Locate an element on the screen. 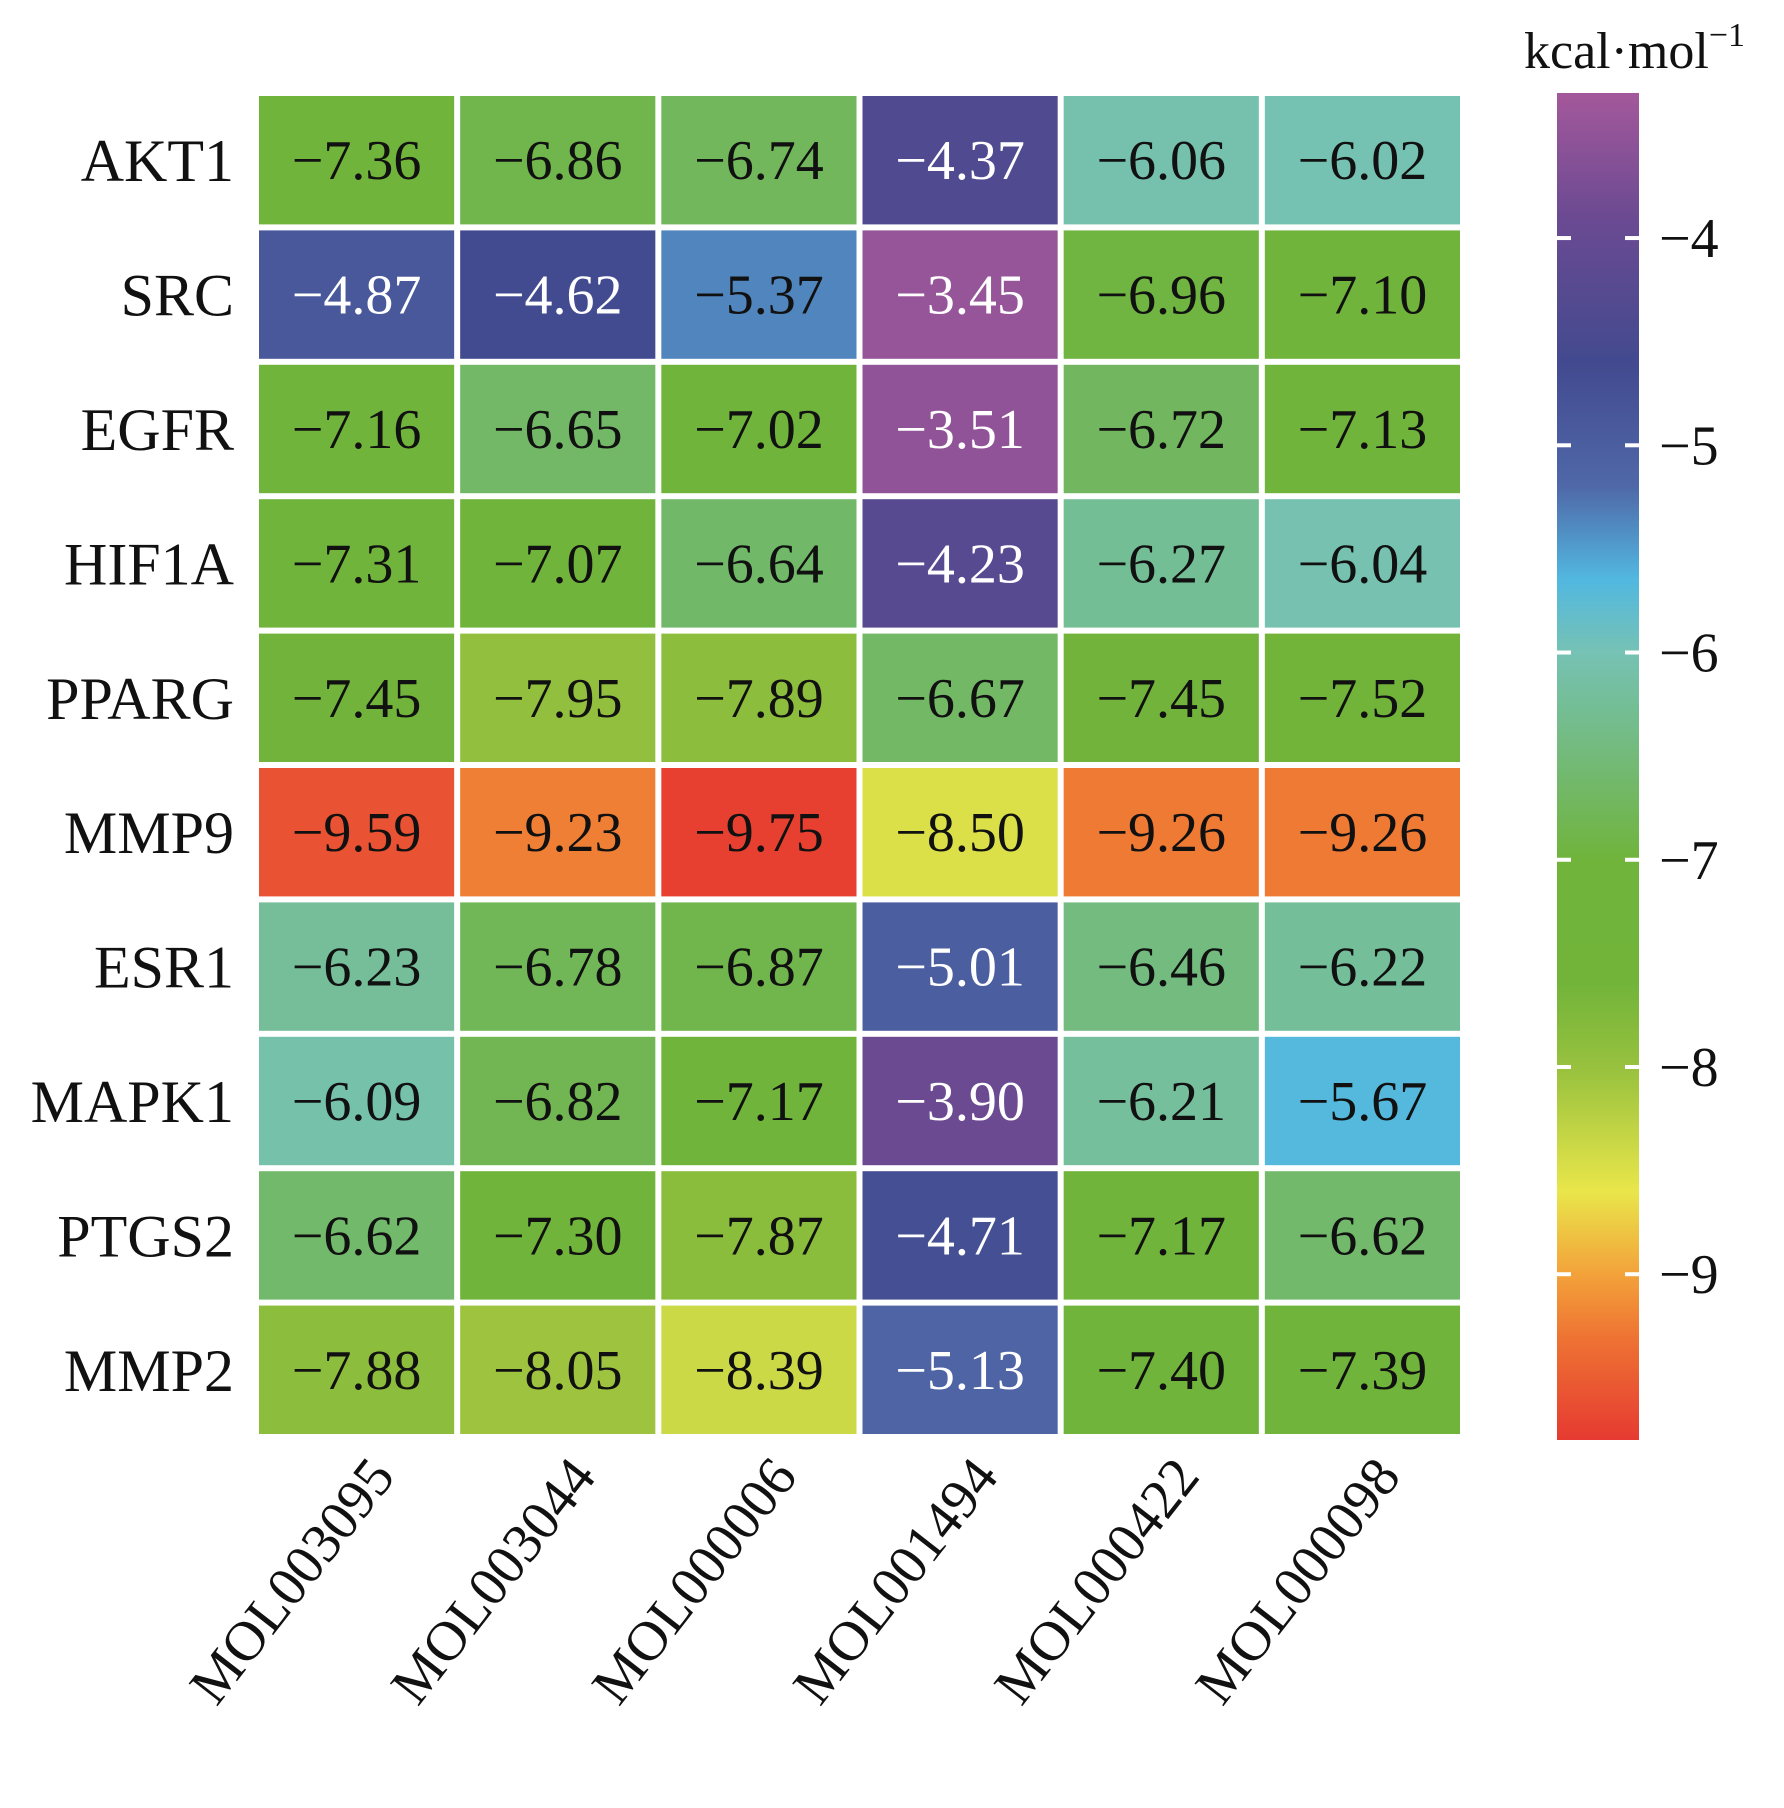 The image size is (1784, 1808). heatmap-cell-value: −7.95 is located at coordinates (558, 699).